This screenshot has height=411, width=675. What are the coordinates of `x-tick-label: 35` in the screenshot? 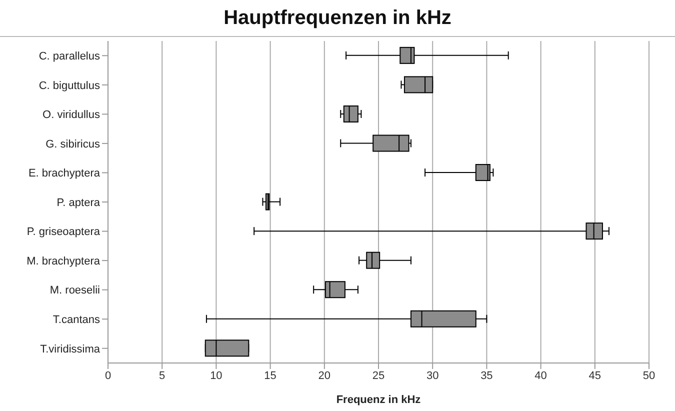 It's located at (486, 376).